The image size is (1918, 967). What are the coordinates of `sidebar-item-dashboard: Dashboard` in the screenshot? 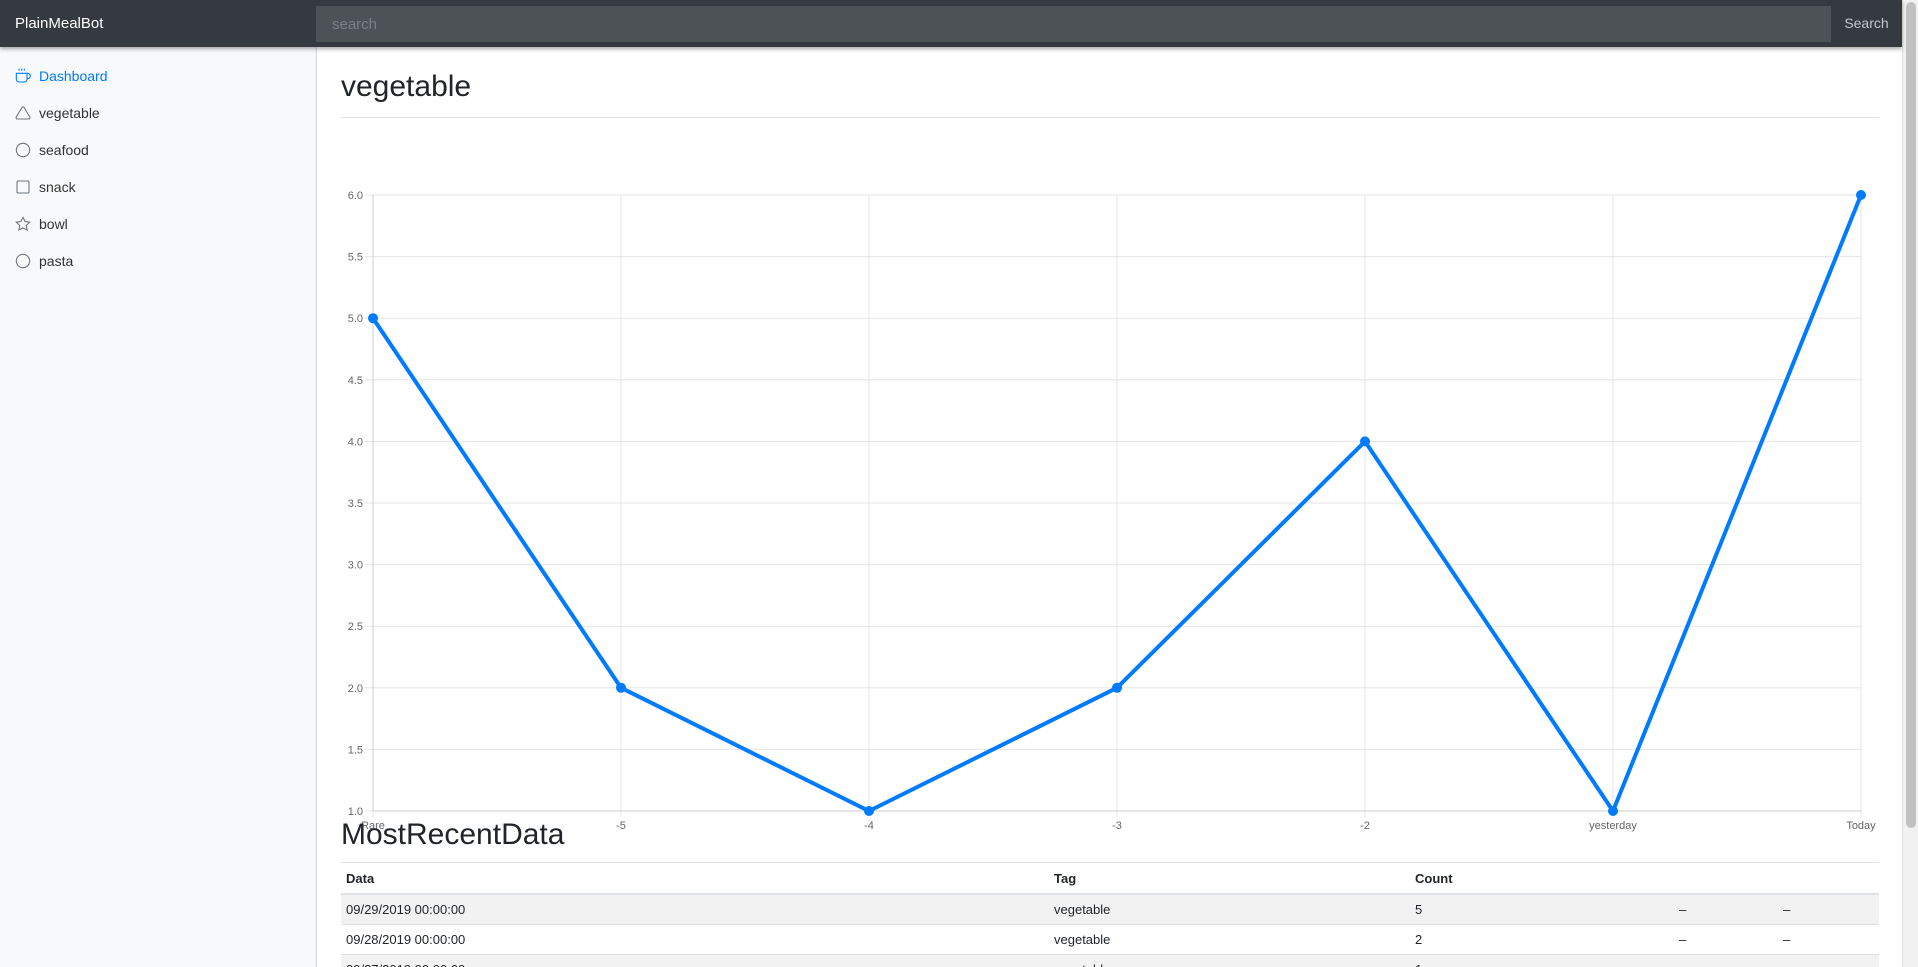 It's located at (158, 75).